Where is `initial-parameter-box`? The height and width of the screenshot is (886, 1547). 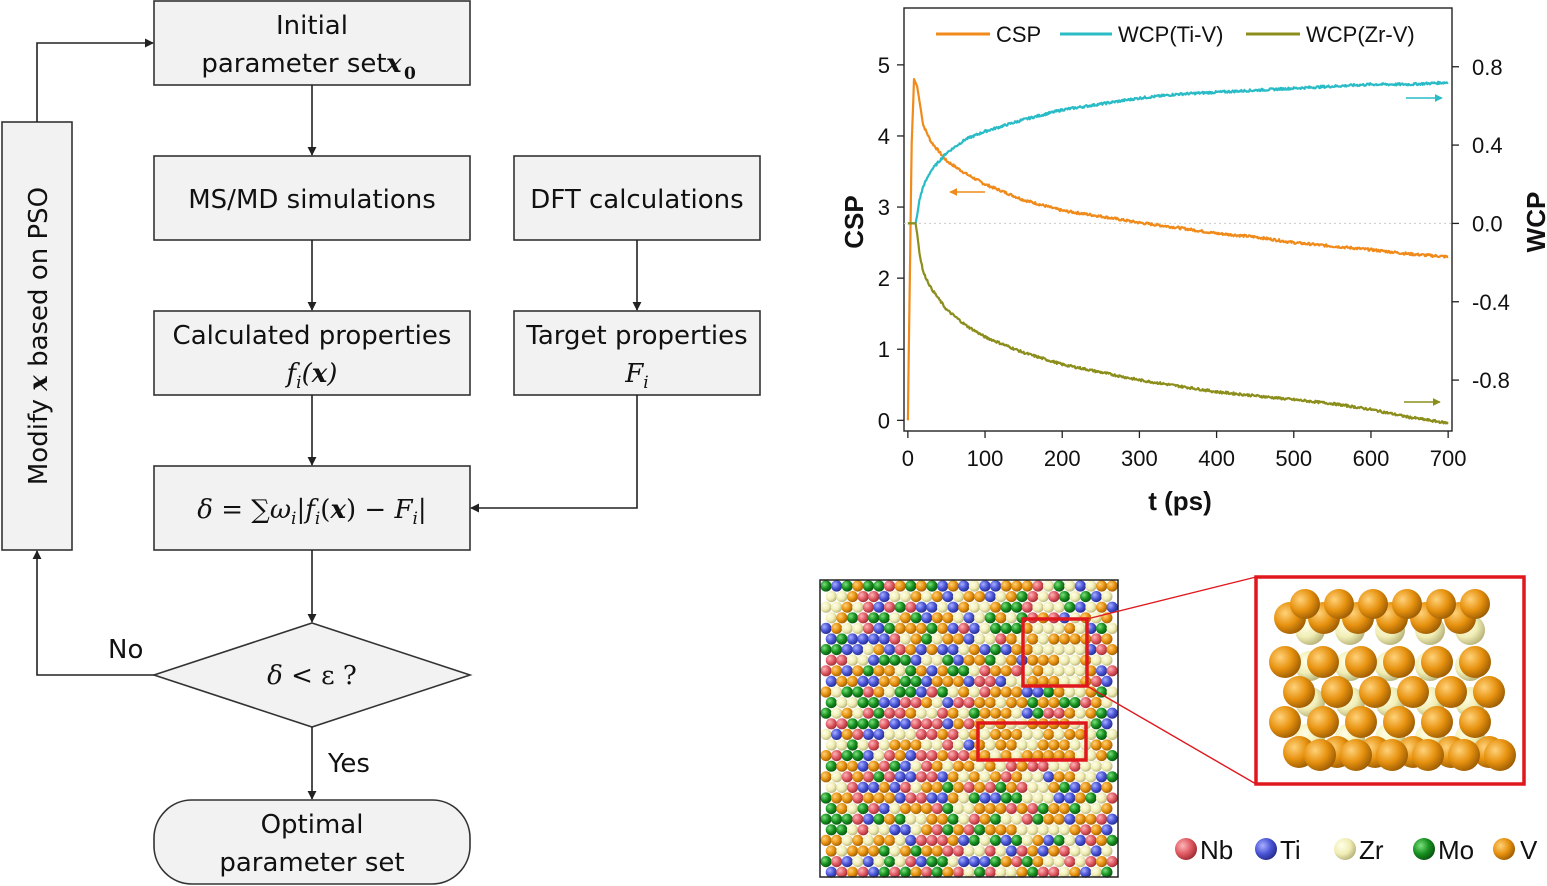 initial-parameter-box is located at coordinates (312, 43).